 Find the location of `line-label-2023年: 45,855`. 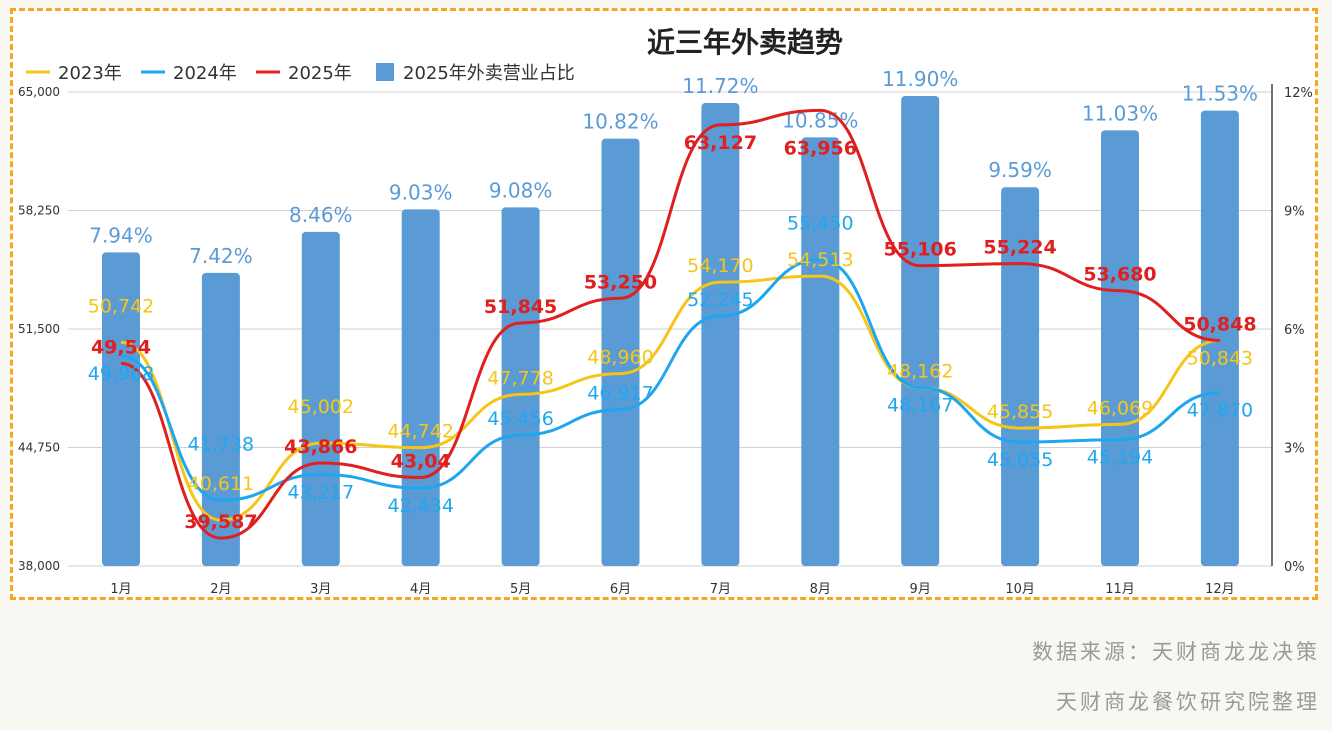

line-label-2023年: 45,855 is located at coordinates (1020, 412).